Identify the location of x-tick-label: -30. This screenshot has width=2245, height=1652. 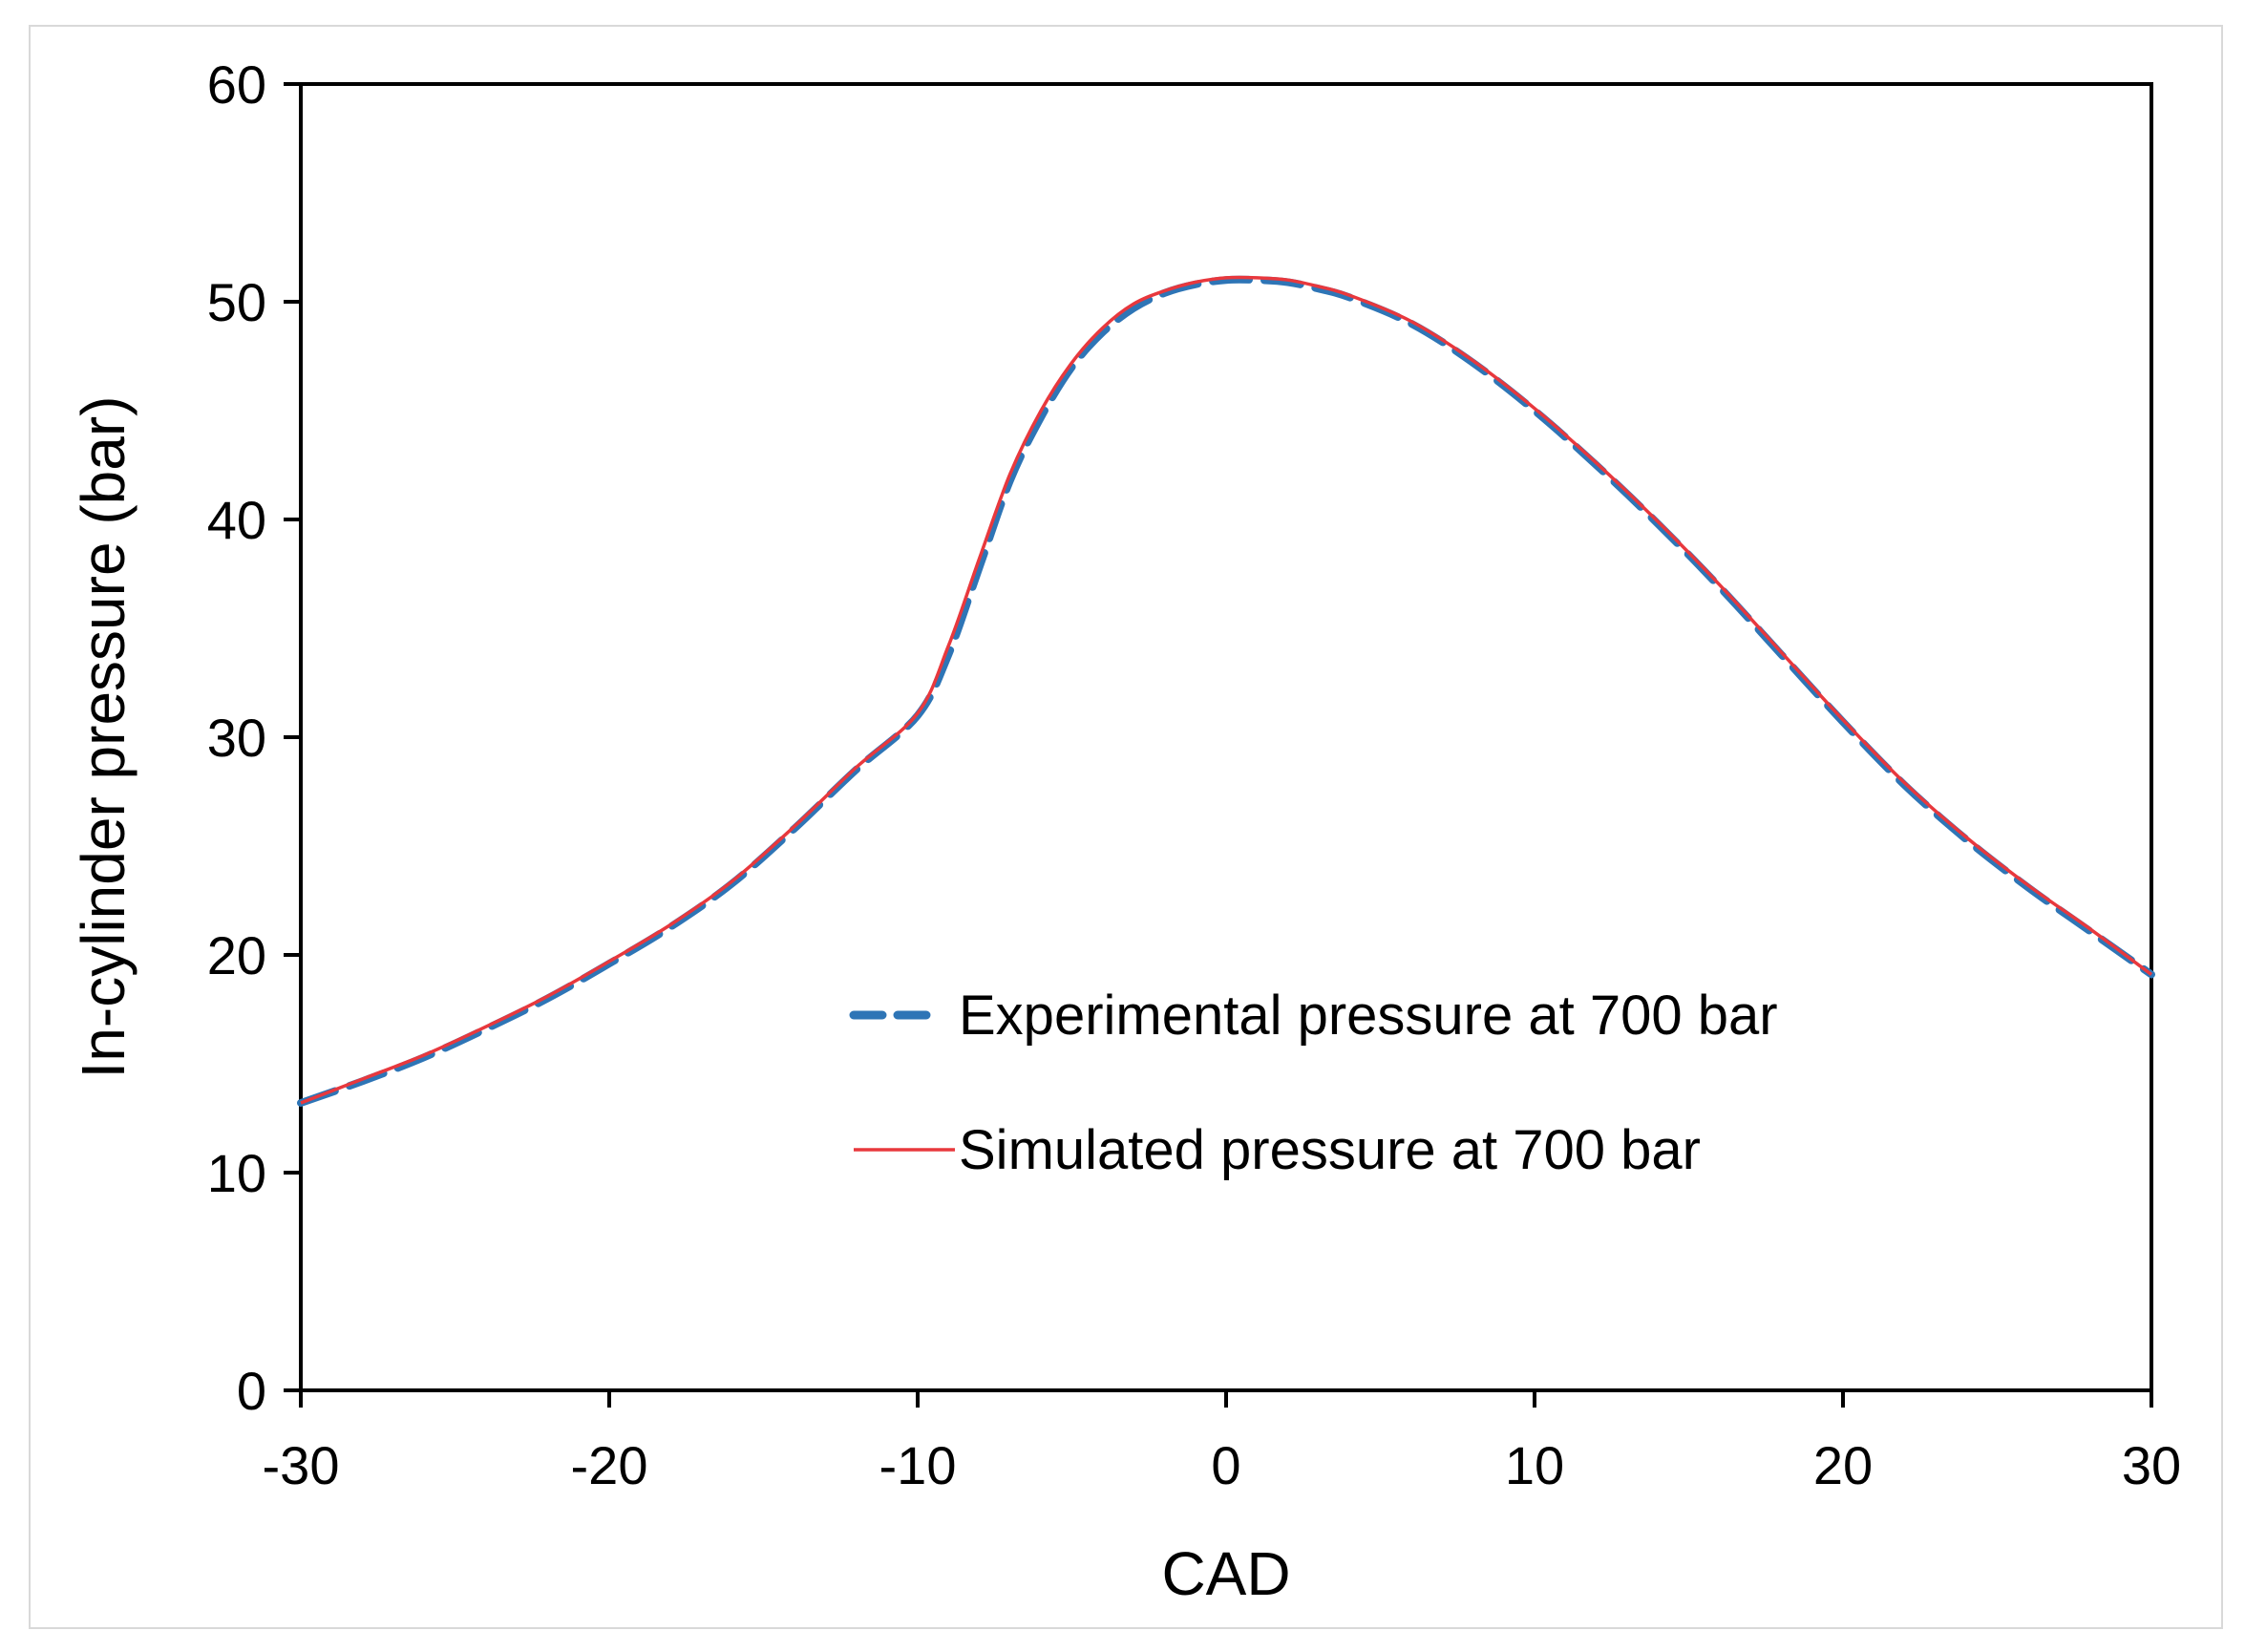
(302, 1465).